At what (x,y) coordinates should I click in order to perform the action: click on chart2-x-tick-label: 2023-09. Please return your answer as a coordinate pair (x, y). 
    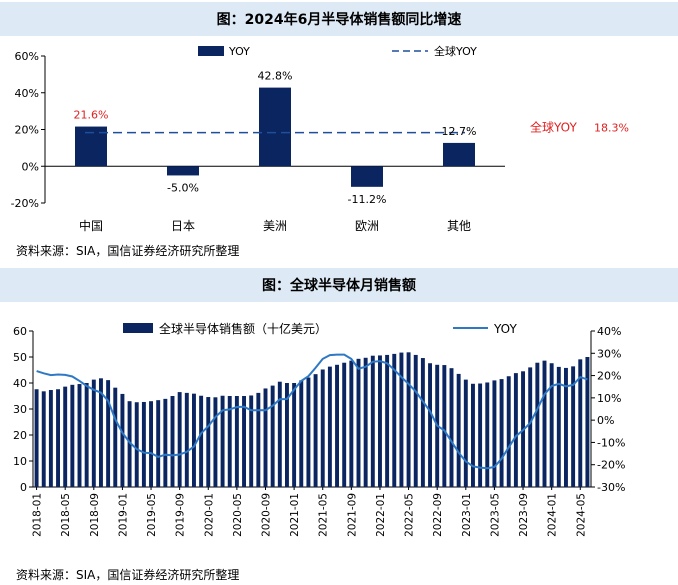
    Looking at the image, I should click on (524, 515).